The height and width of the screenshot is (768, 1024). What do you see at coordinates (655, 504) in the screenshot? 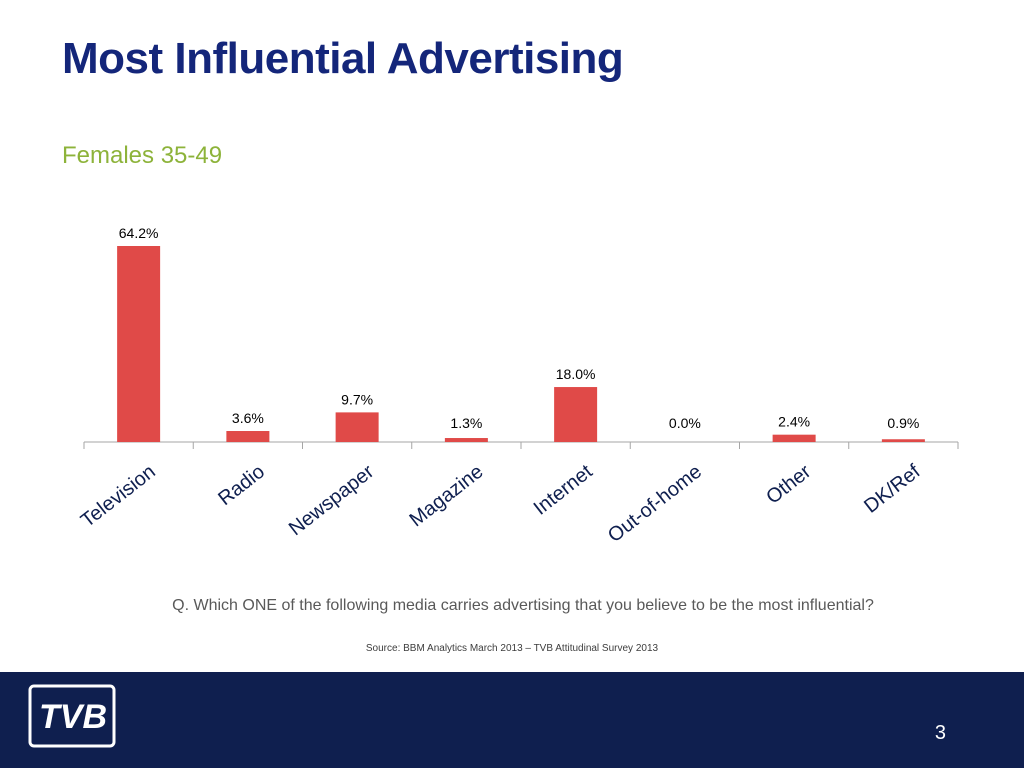
I see `x-tick-label: Out-of-home` at bounding box center [655, 504].